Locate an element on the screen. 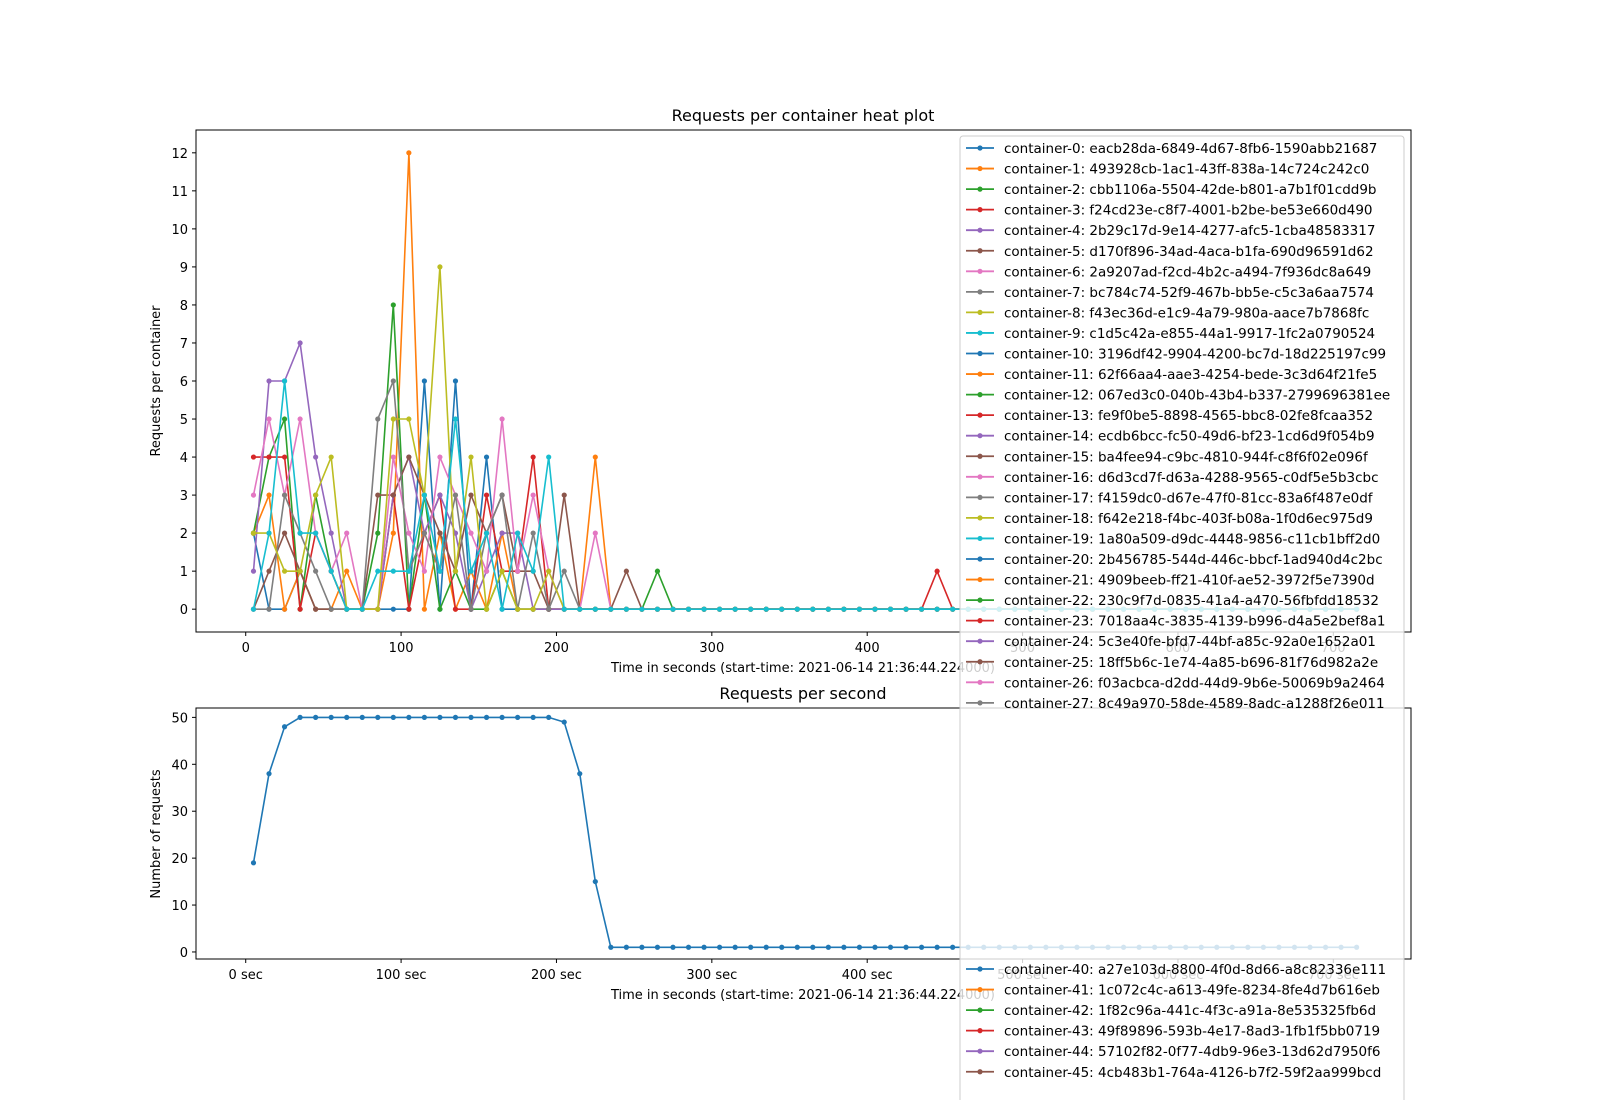  y-tick-label: 1 is located at coordinates (184, 572).